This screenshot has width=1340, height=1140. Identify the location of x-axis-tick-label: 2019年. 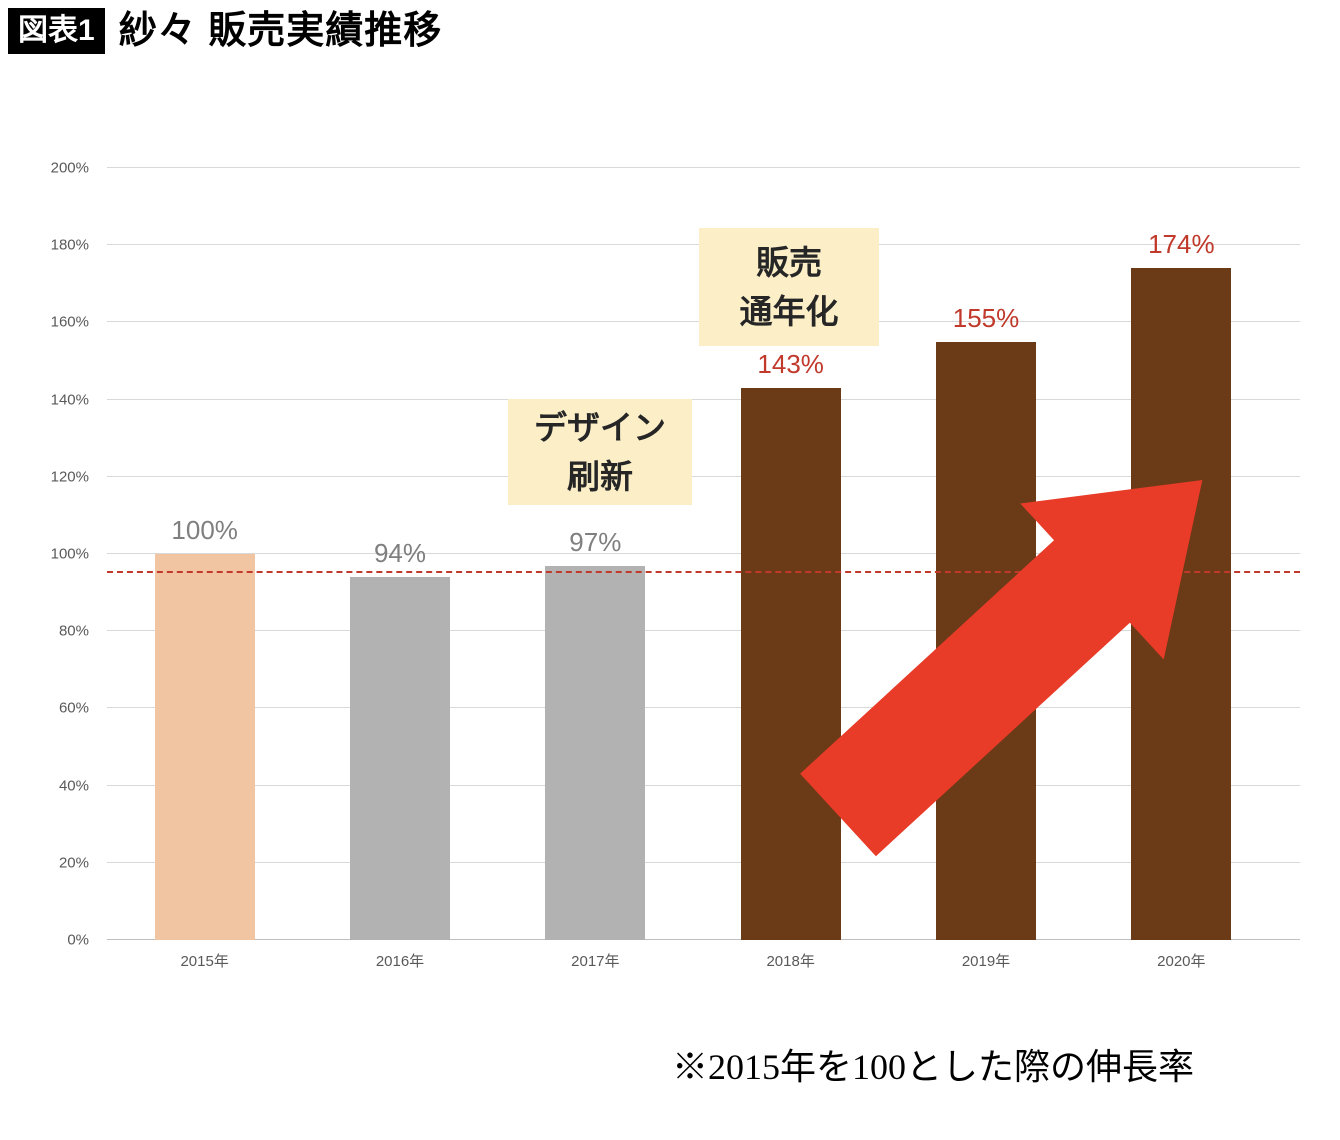
(986, 961).